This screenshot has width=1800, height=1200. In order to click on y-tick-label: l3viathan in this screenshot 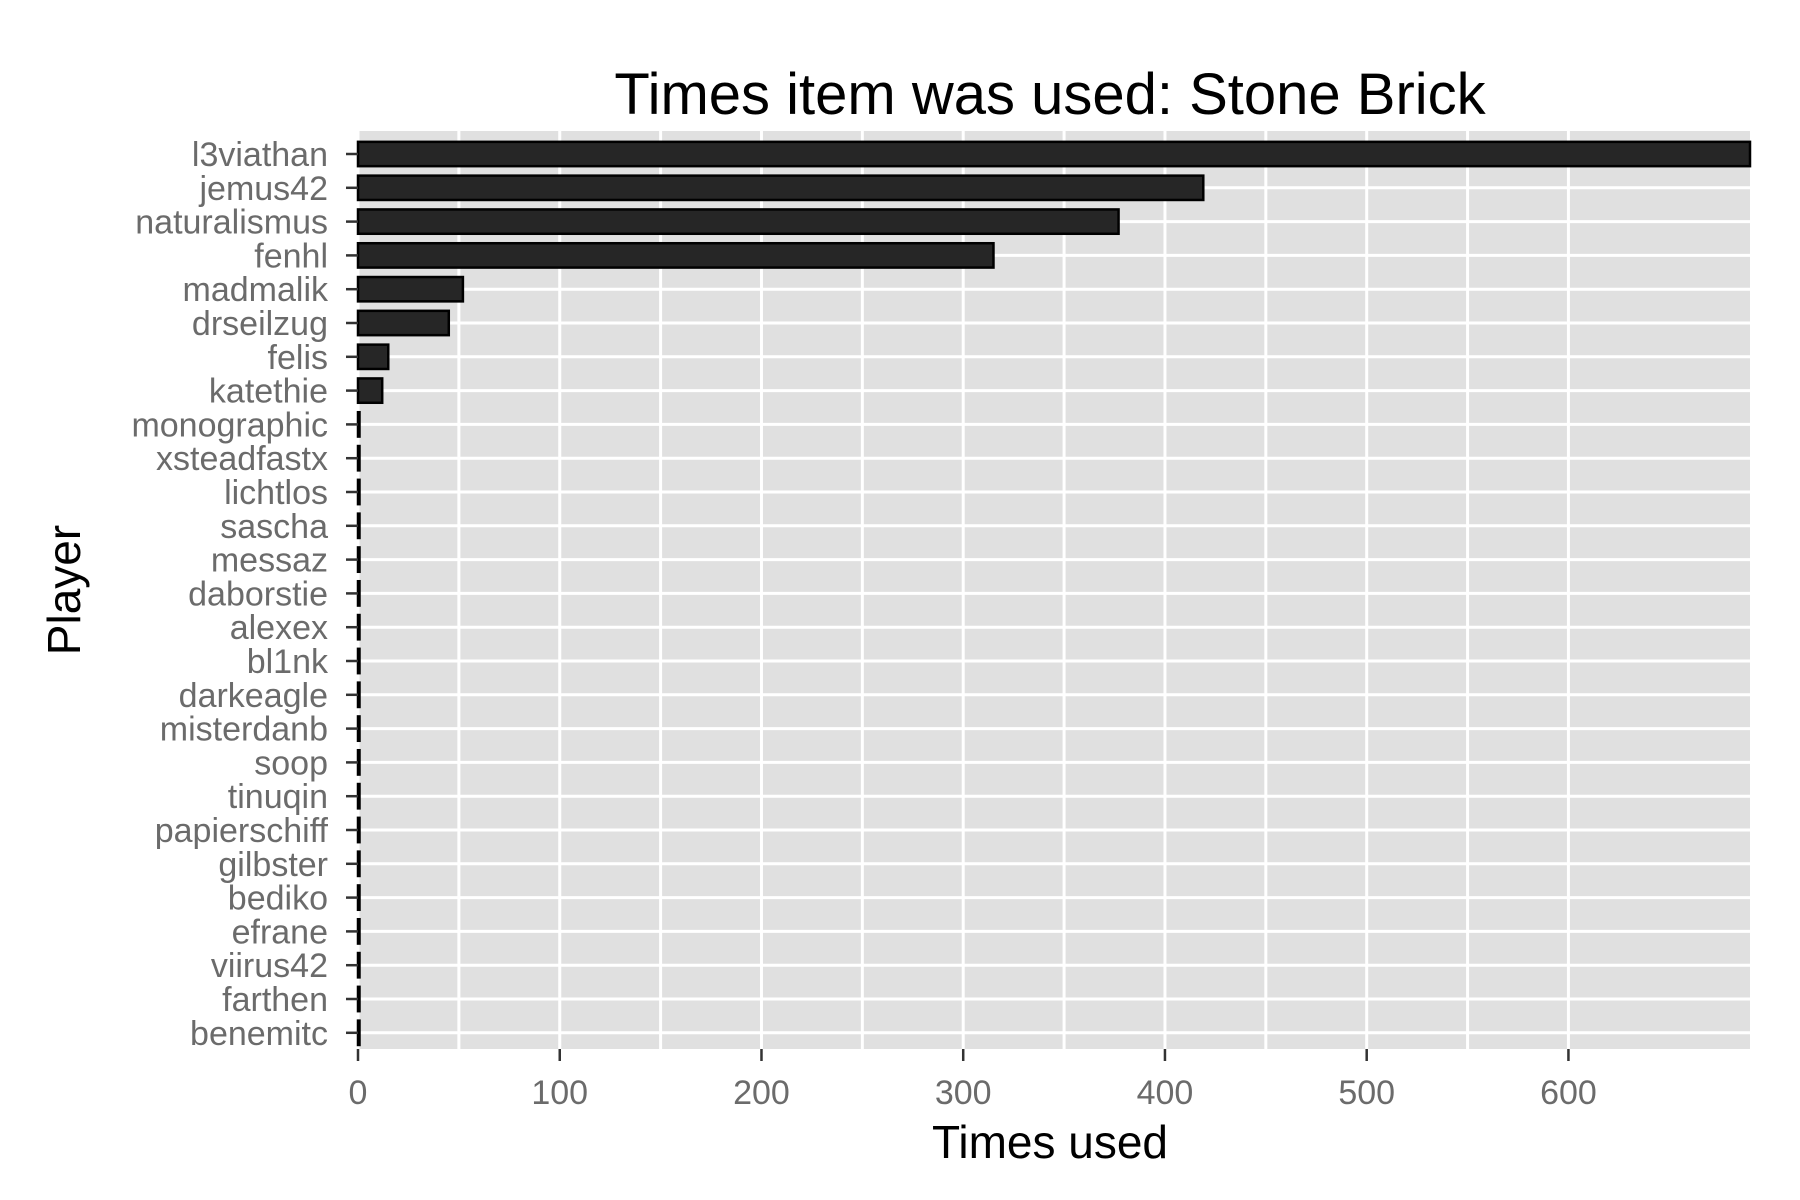, I will do `click(260, 155)`.